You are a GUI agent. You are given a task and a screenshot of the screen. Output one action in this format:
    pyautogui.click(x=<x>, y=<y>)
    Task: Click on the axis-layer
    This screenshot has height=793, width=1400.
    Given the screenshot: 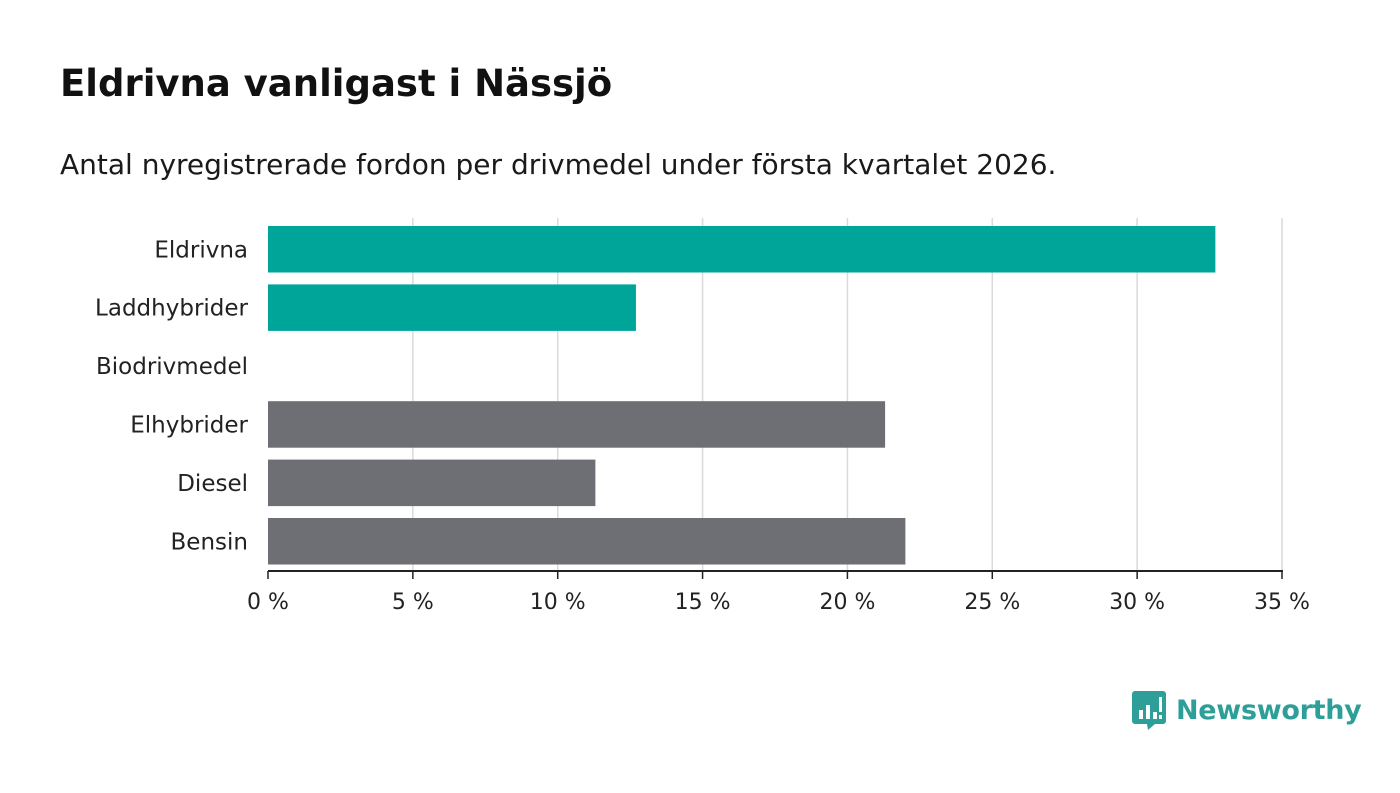 What is the action you would take?
    pyautogui.click(x=775, y=574)
    